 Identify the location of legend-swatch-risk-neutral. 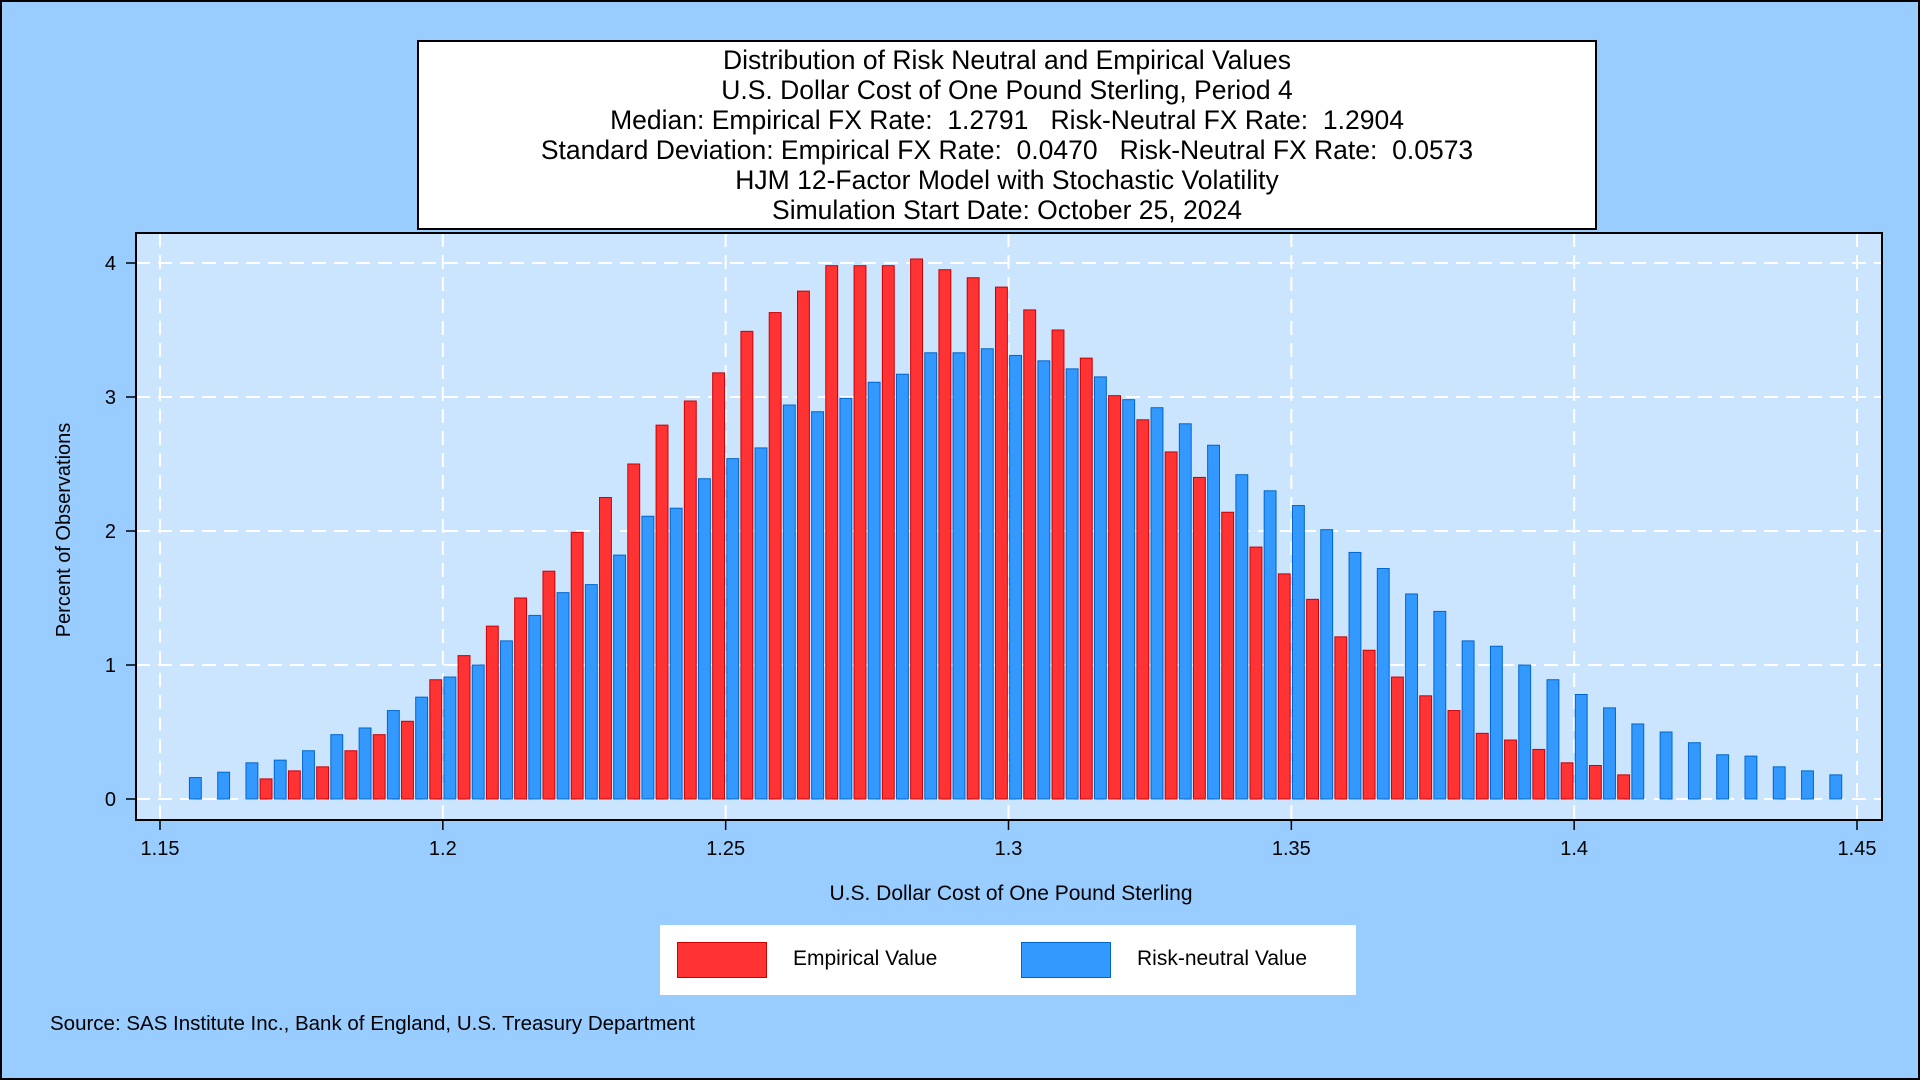
(1066, 960).